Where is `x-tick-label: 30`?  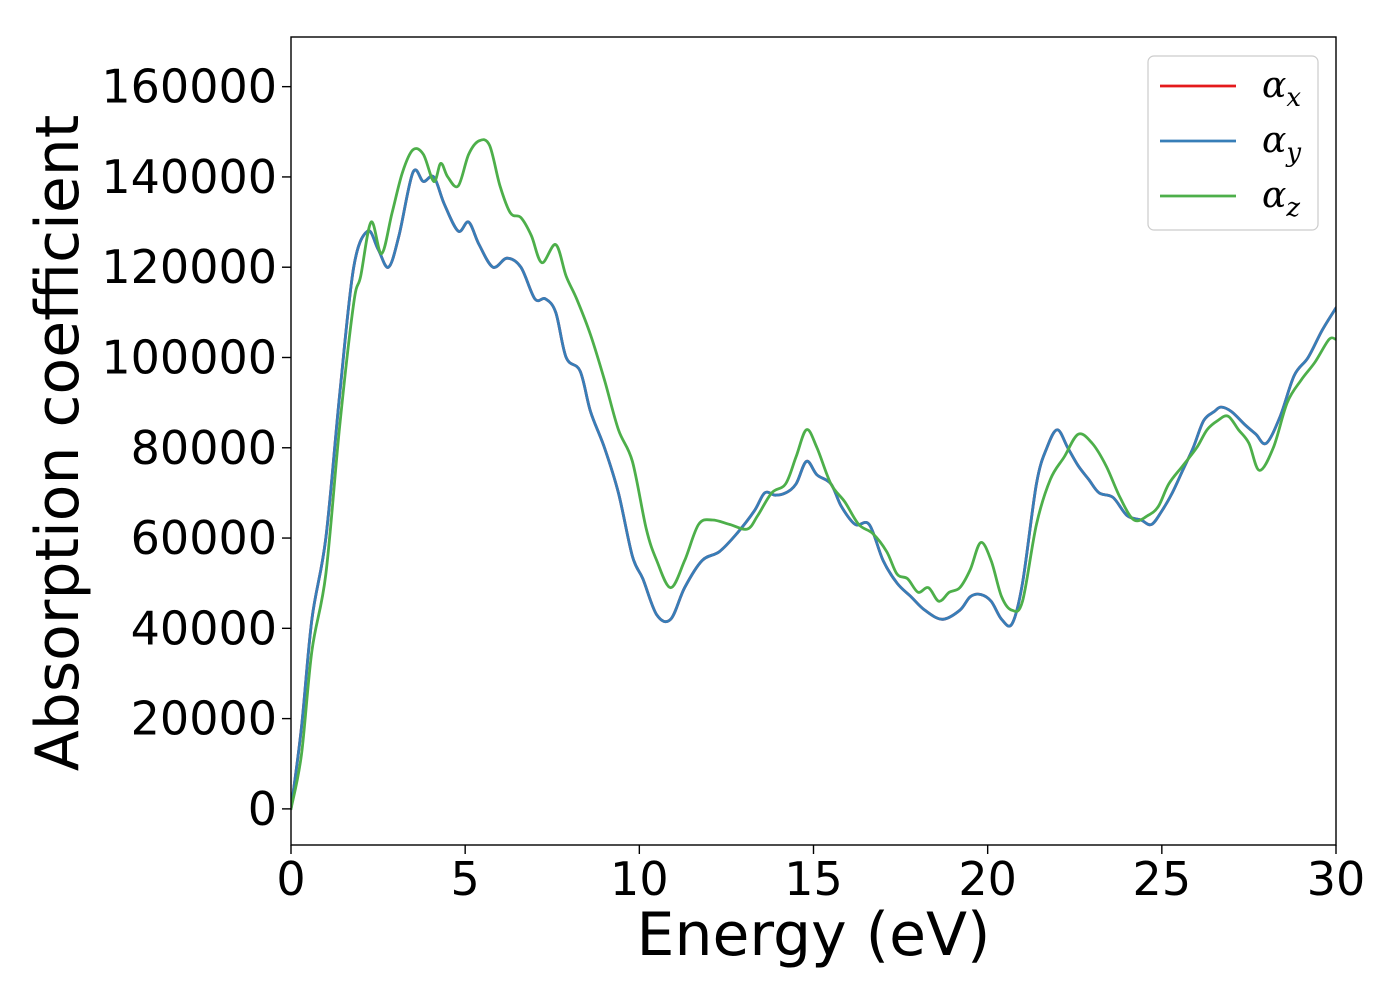
x-tick-label: 30 is located at coordinates (1336, 879).